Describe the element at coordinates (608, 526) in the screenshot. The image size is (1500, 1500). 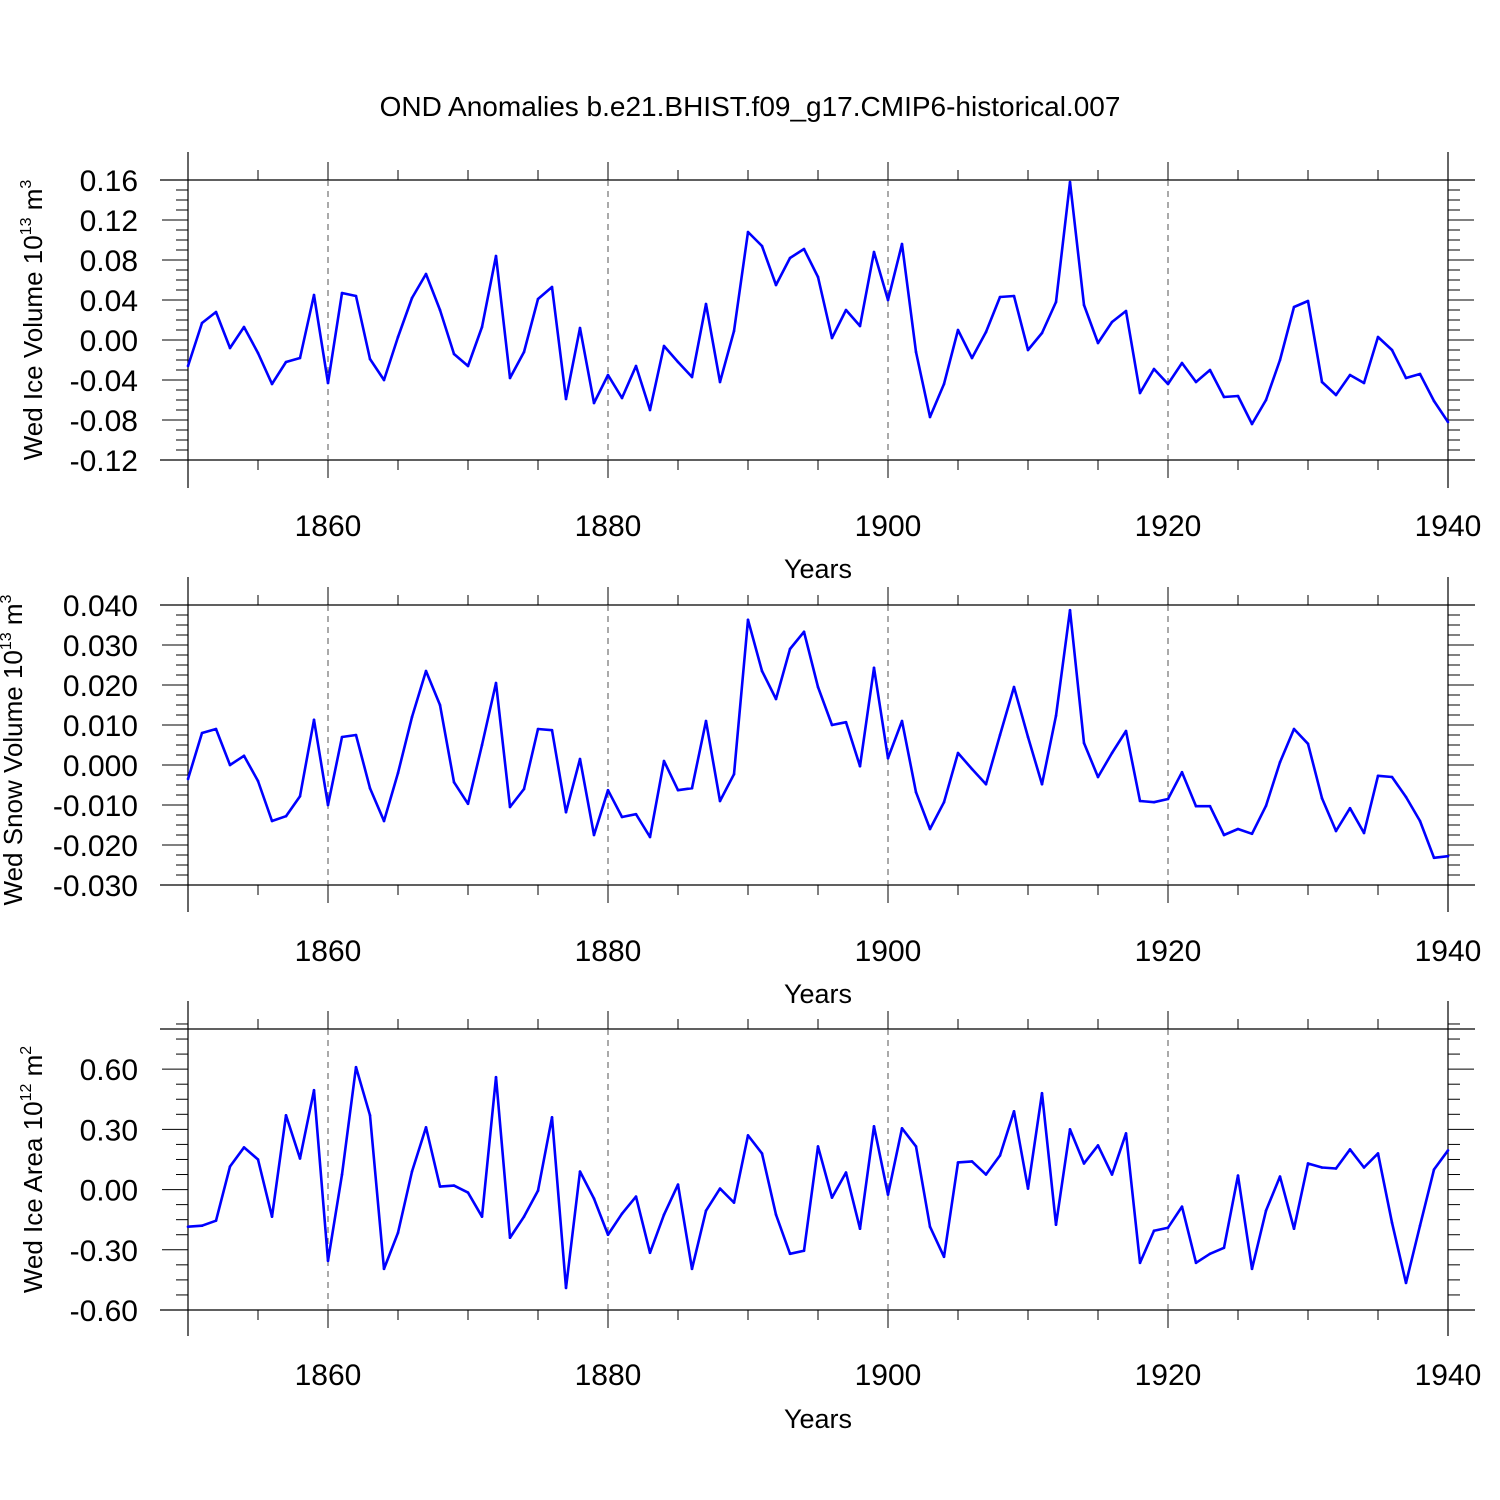
I see `x-tick-label: 1880` at that location.